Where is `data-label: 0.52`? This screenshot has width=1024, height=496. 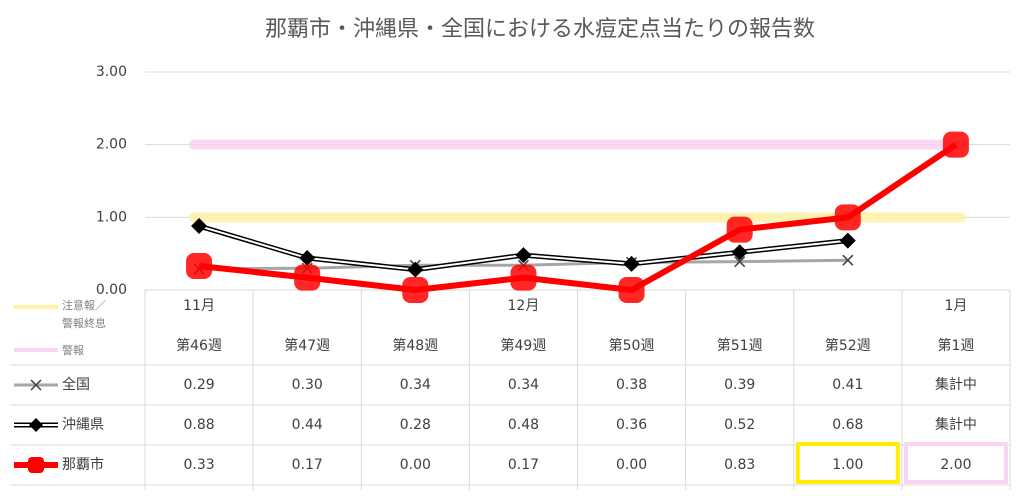 data-label: 0.52 is located at coordinates (739, 425).